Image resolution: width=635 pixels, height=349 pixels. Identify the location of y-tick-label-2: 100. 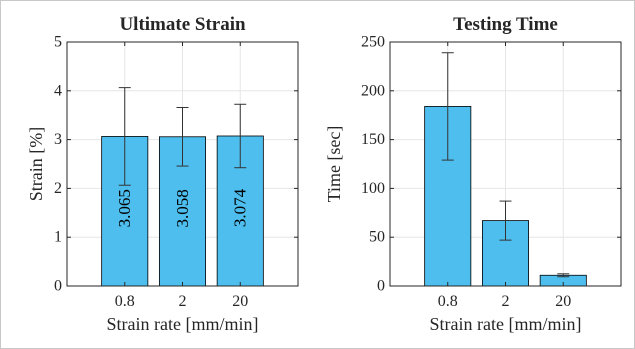
(373, 188).